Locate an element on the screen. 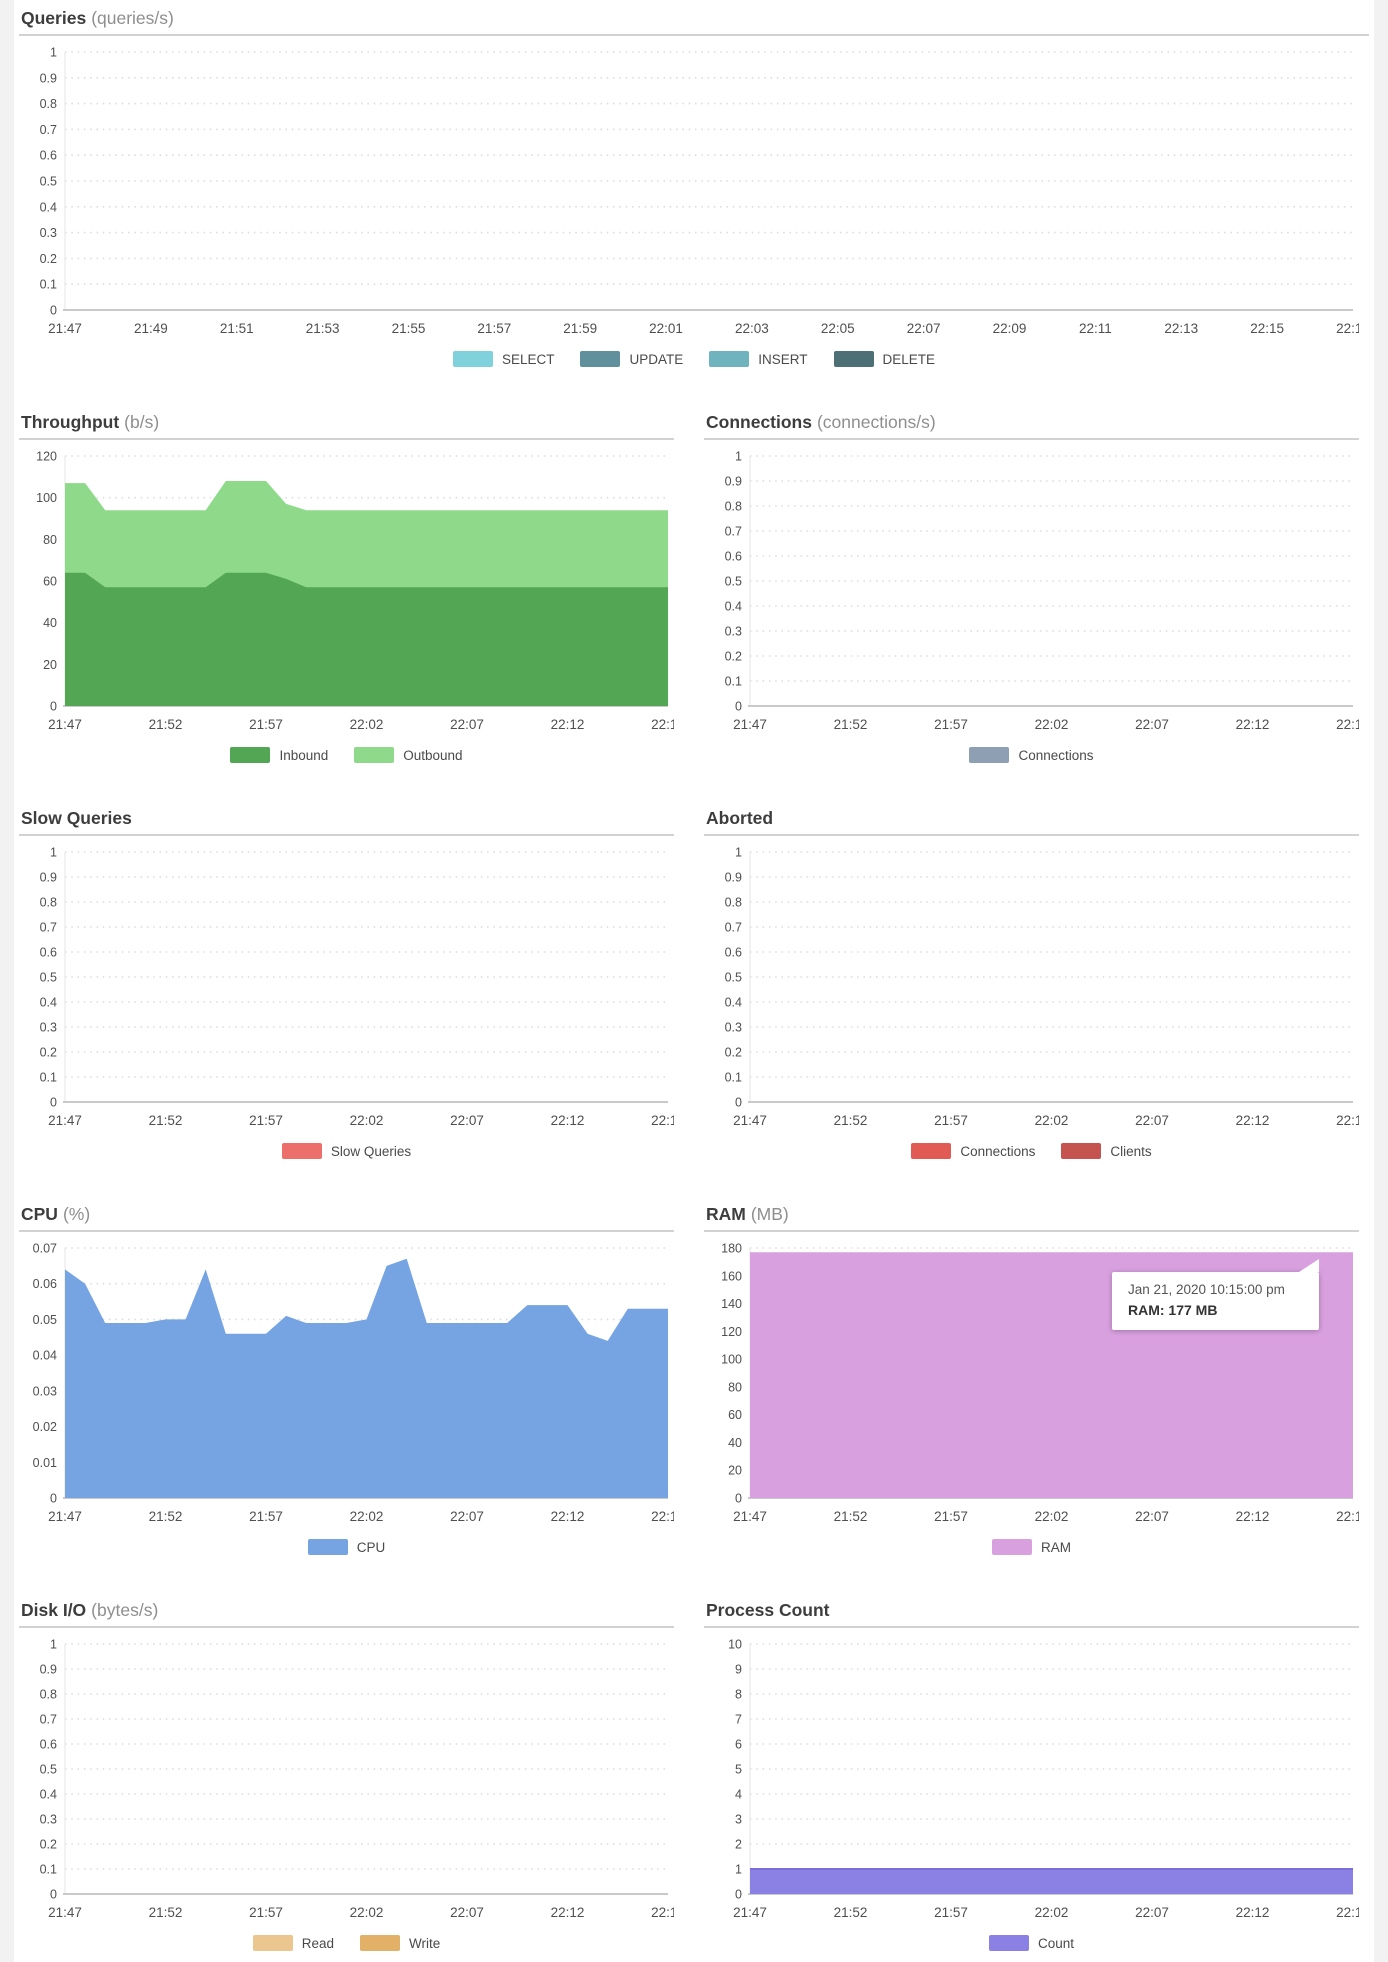  legend-item-outbound: Outbound is located at coordinates (408, 755).